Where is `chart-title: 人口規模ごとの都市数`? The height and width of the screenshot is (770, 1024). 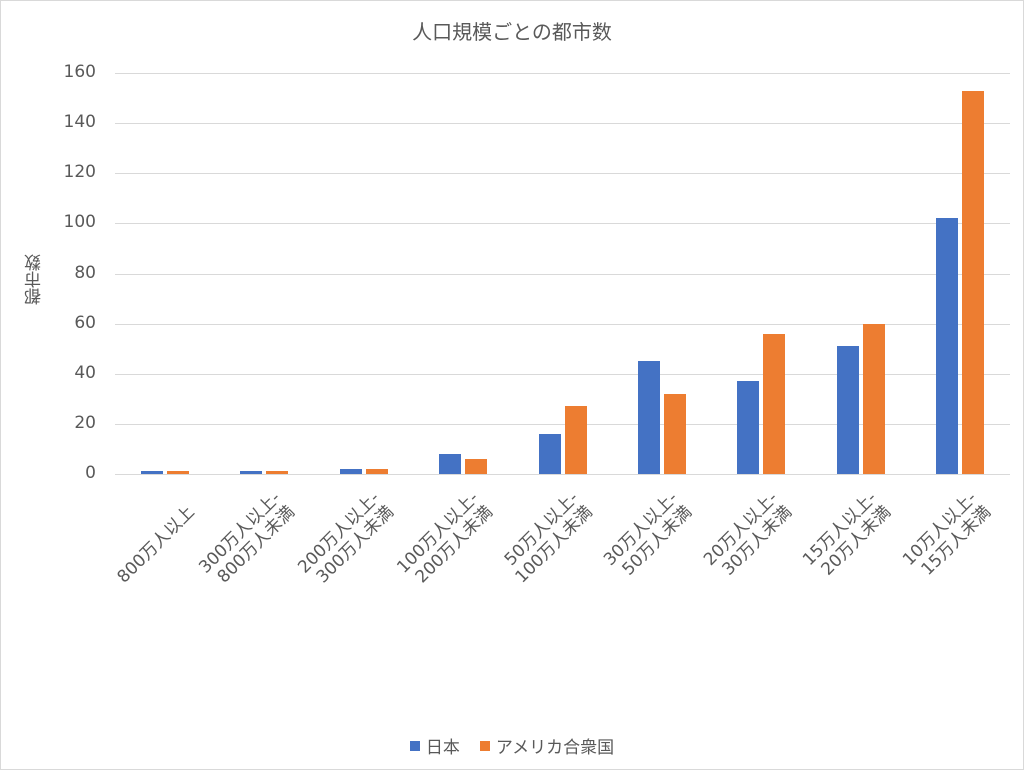
chart-title: 人口規模ごとの都市数 is located at coordinates (512, 32).